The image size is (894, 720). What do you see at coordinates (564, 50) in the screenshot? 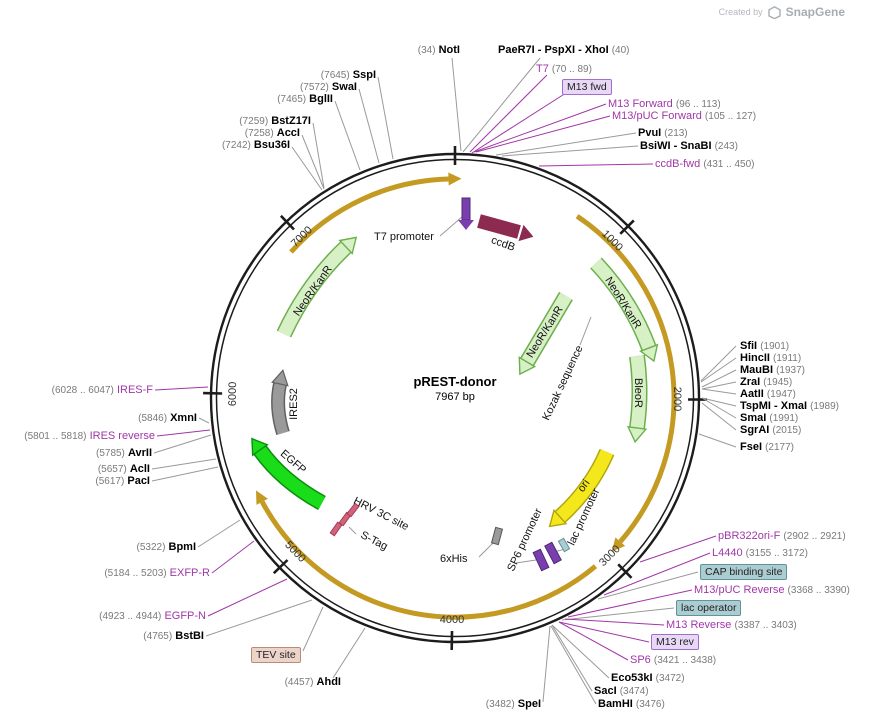
I see `site-label-xho-group: PaeR7I - PspXI - XhoI (40)` at bounding box center [564, 50].